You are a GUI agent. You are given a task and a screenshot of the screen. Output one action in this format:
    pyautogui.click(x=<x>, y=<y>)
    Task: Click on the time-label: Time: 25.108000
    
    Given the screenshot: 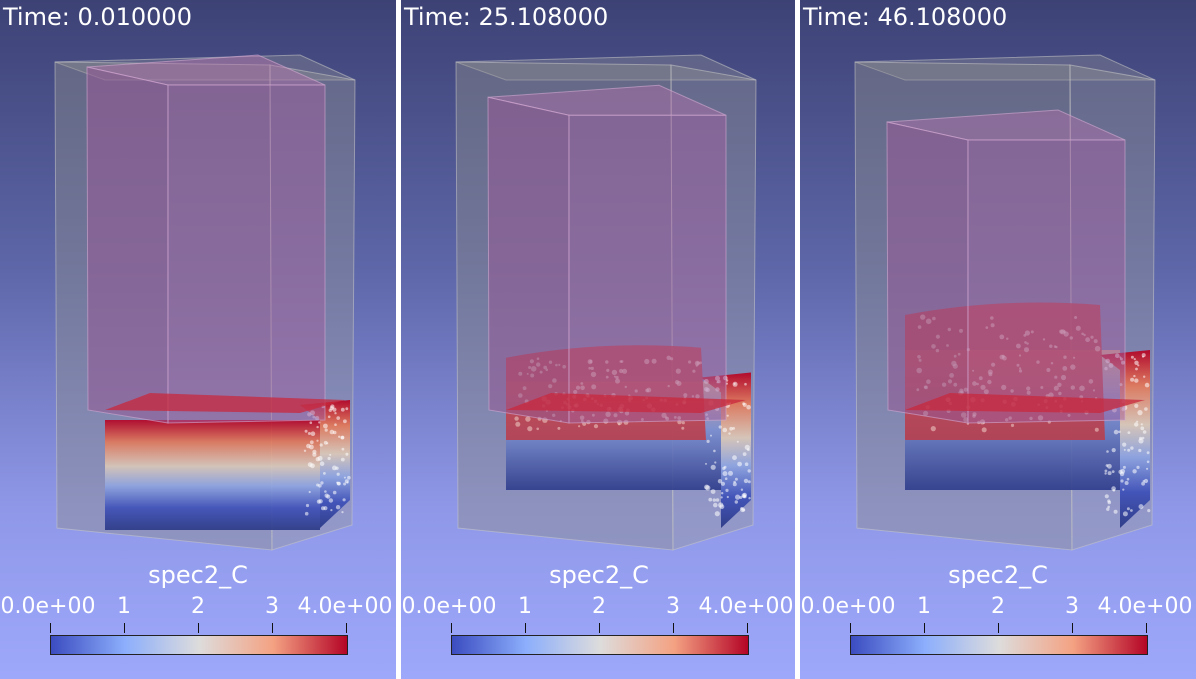 What is the action you would take?
    pyautogui.click(x=506, y=17)
    